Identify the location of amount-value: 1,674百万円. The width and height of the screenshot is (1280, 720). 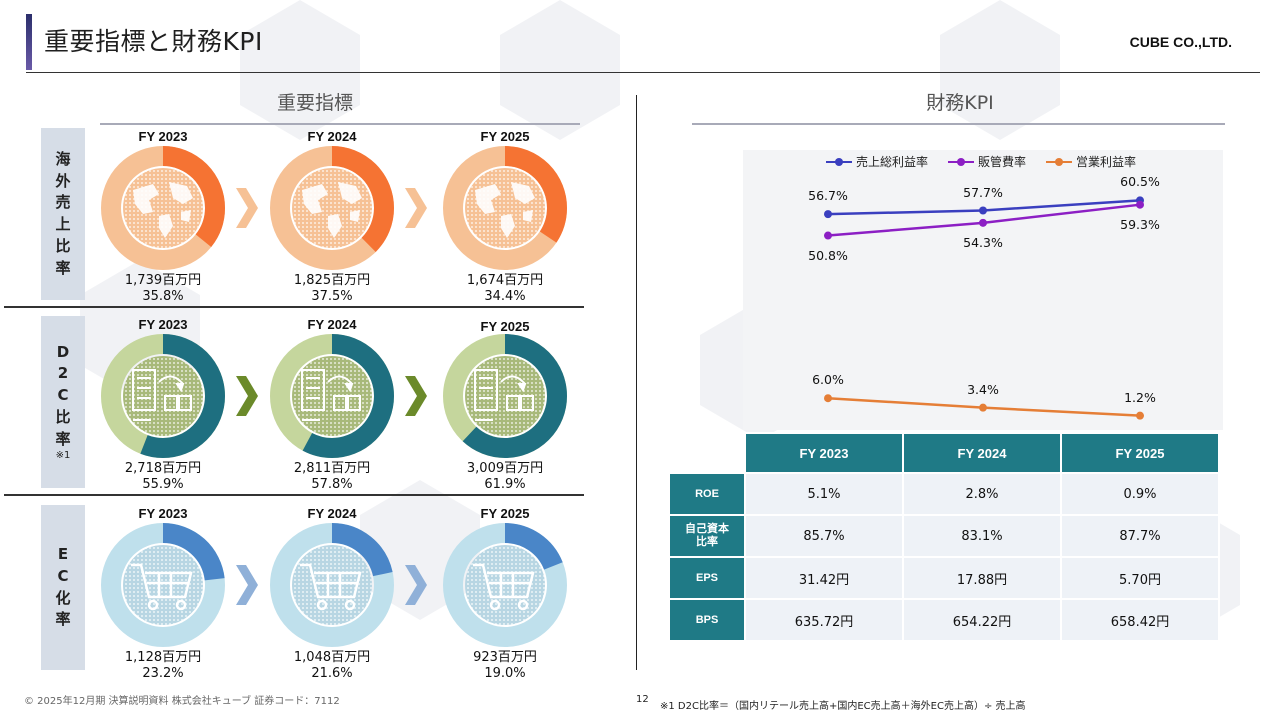
(505, 280).